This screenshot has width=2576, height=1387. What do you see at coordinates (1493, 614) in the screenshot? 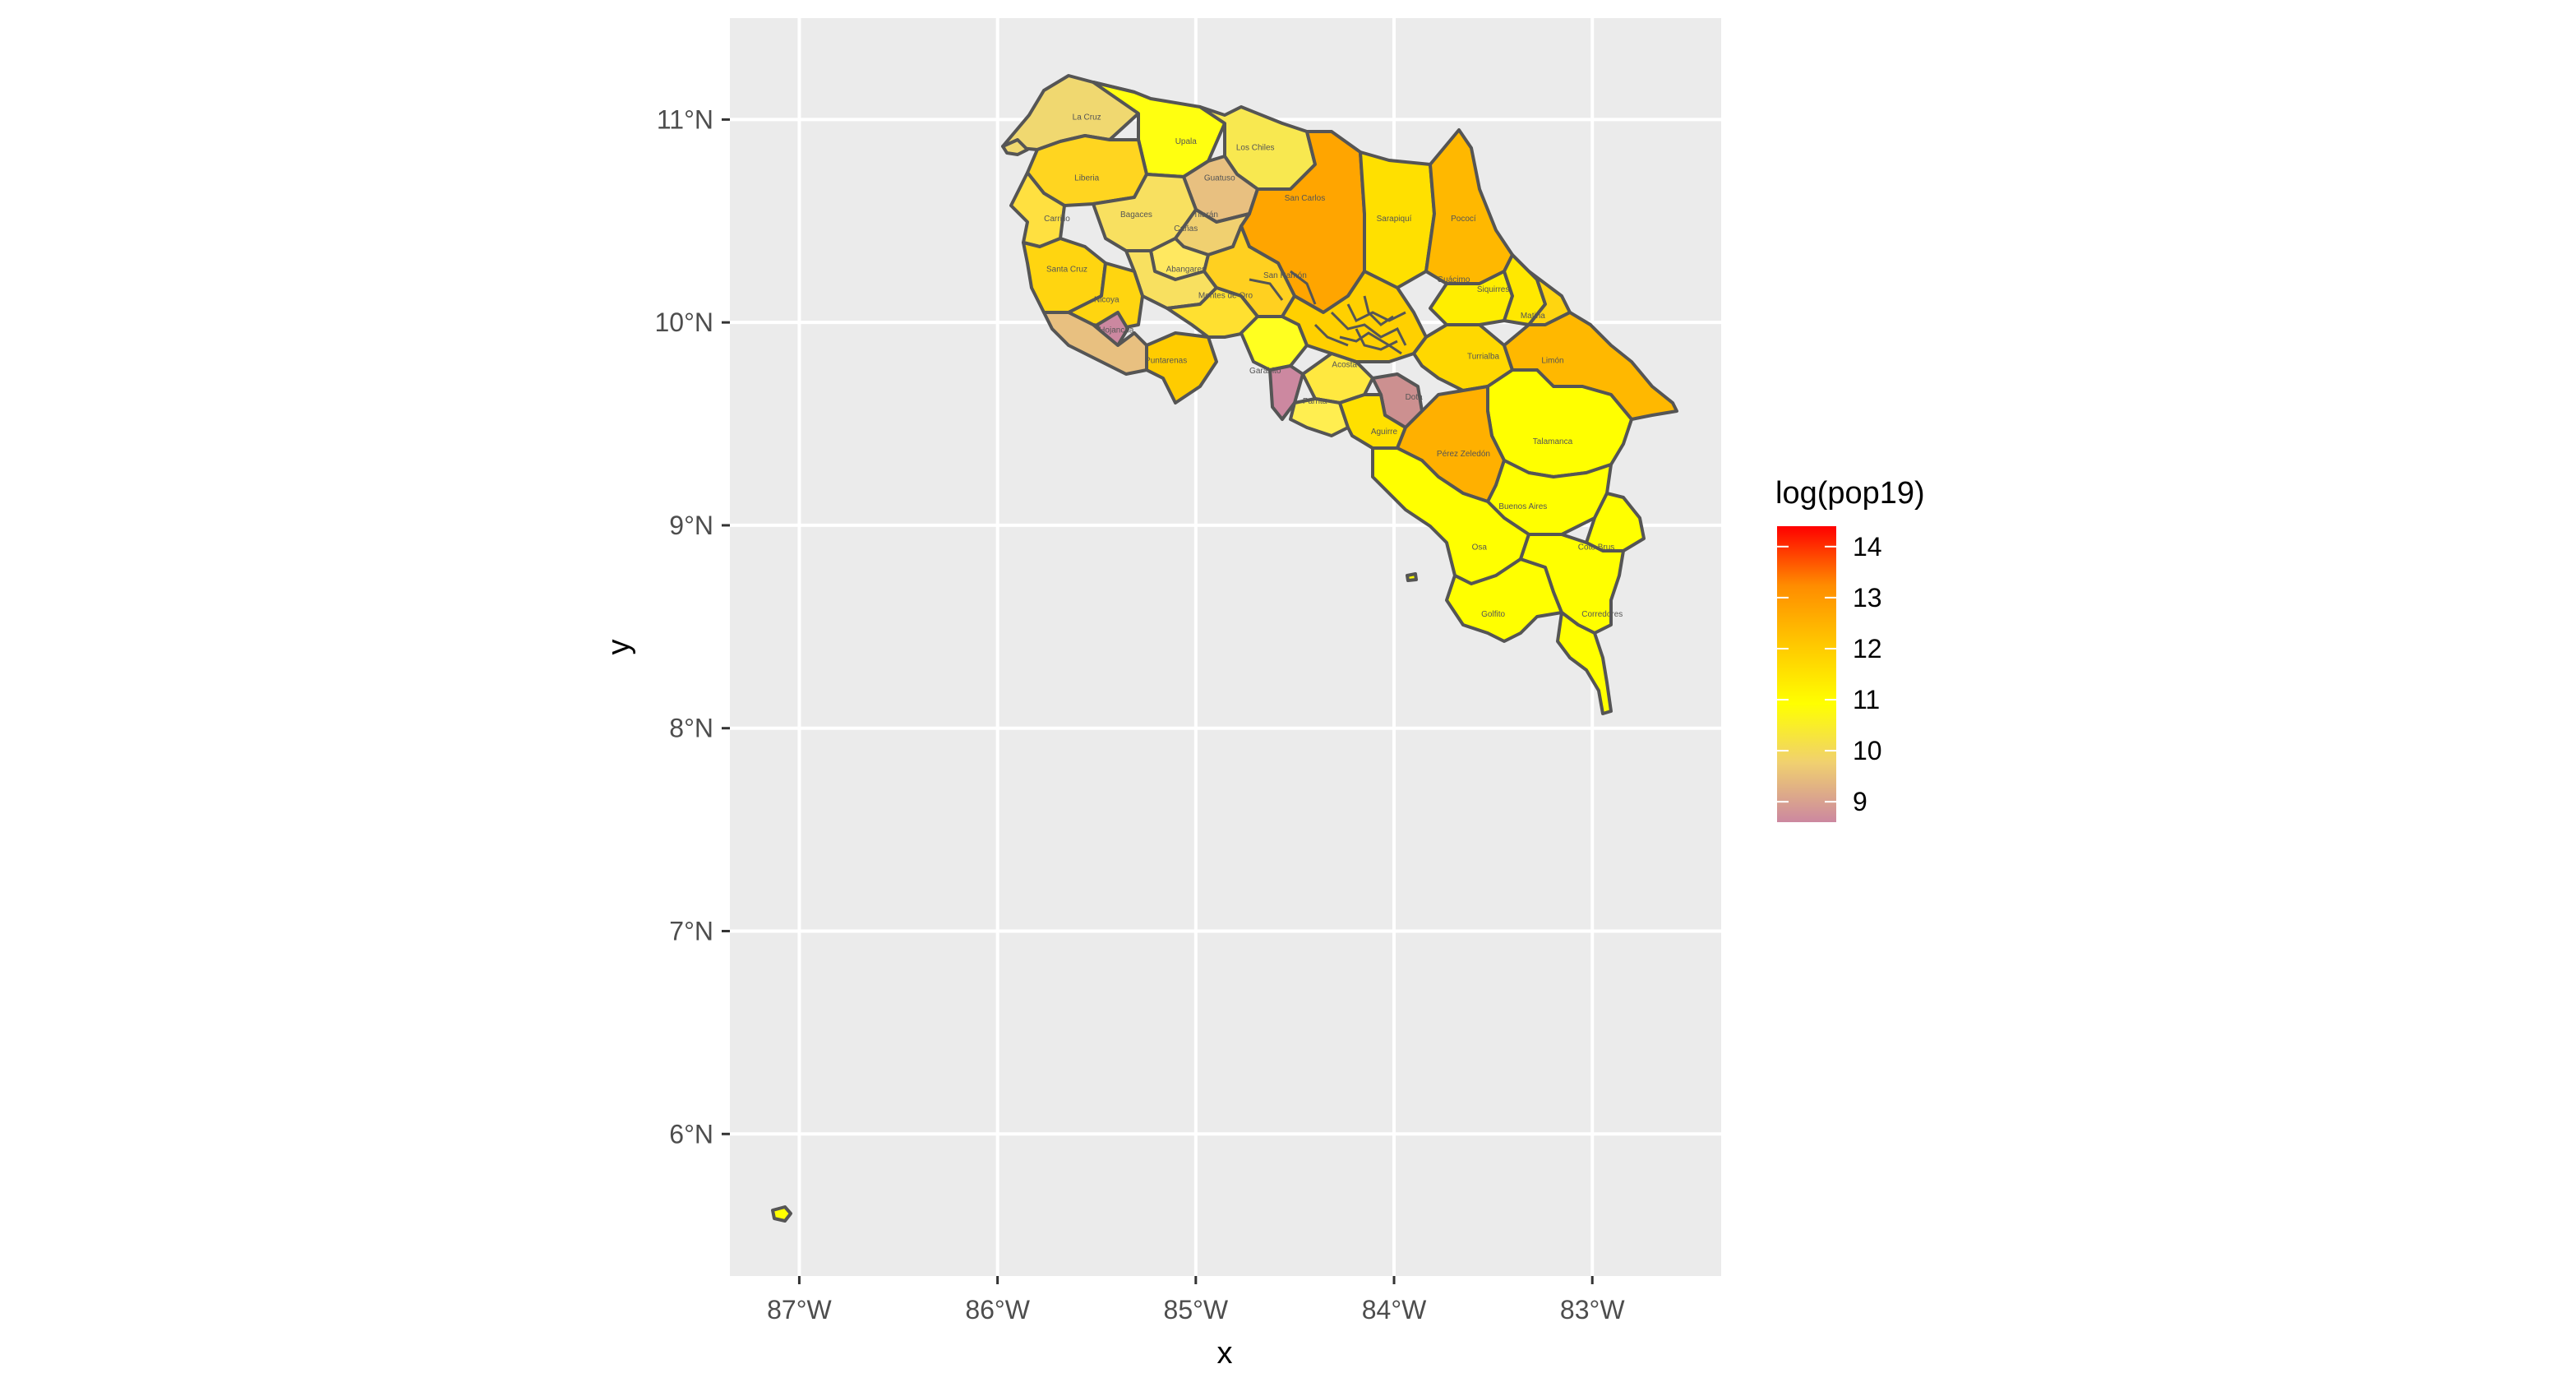
I see `canton-label: Golfito` at bounding box center [1493, 614].